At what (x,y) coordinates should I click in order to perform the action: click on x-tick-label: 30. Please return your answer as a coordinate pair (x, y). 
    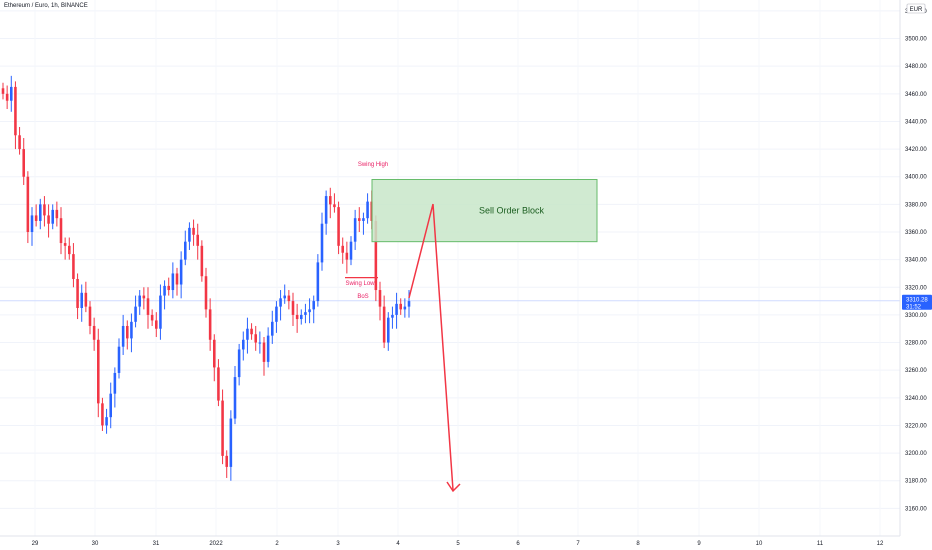
    Looking at the image, I should click on (95, 544).